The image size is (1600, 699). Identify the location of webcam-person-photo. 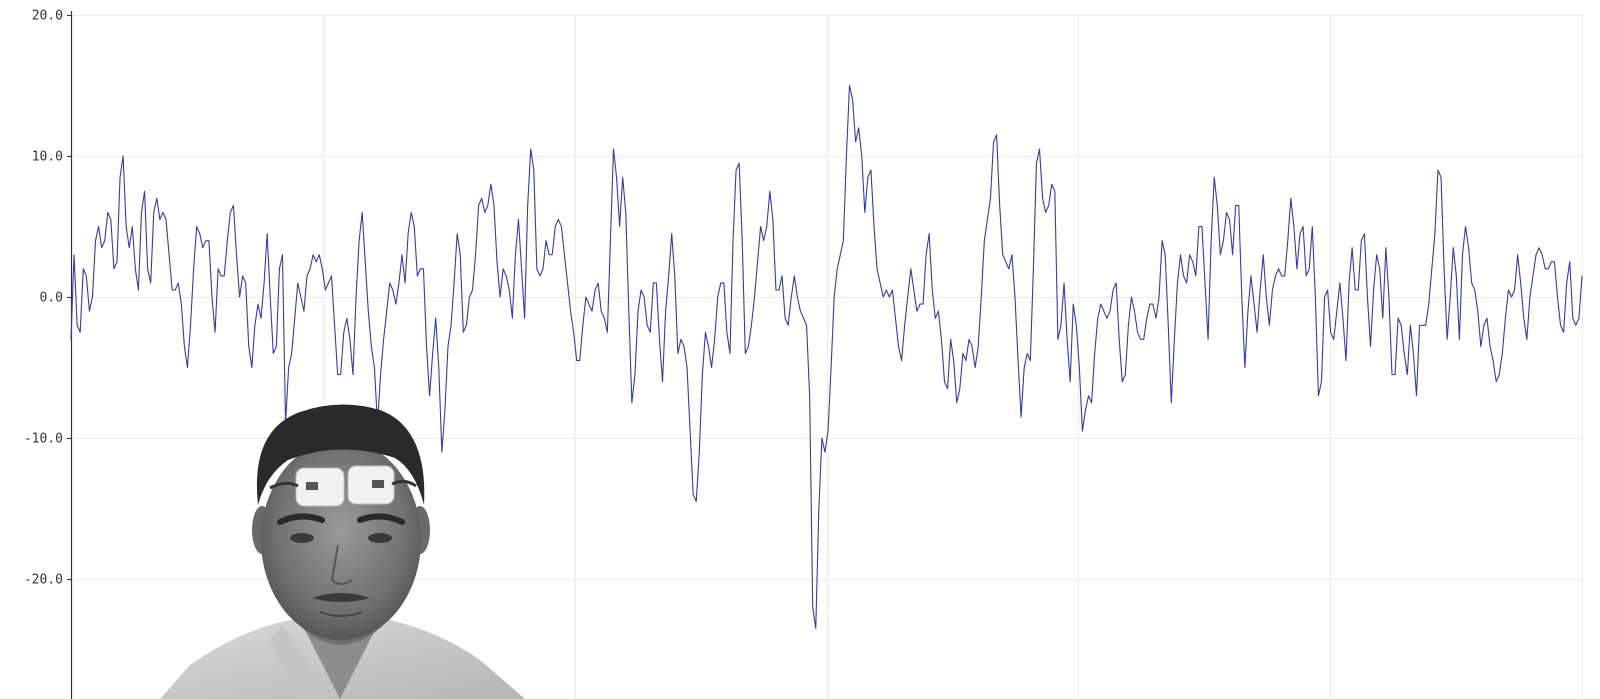
(342, 551).